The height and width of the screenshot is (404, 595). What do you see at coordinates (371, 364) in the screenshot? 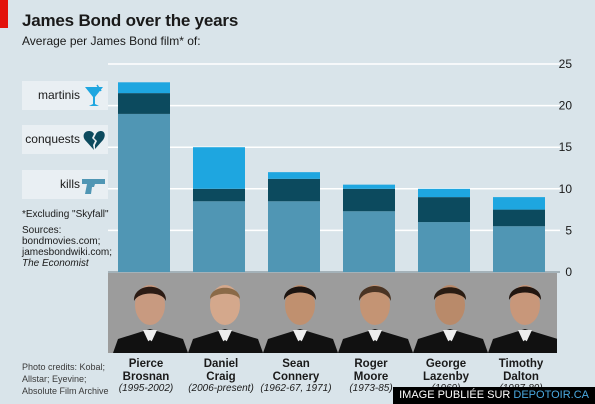
I see `actor-name: Roger` at bounding box center [371, 364].